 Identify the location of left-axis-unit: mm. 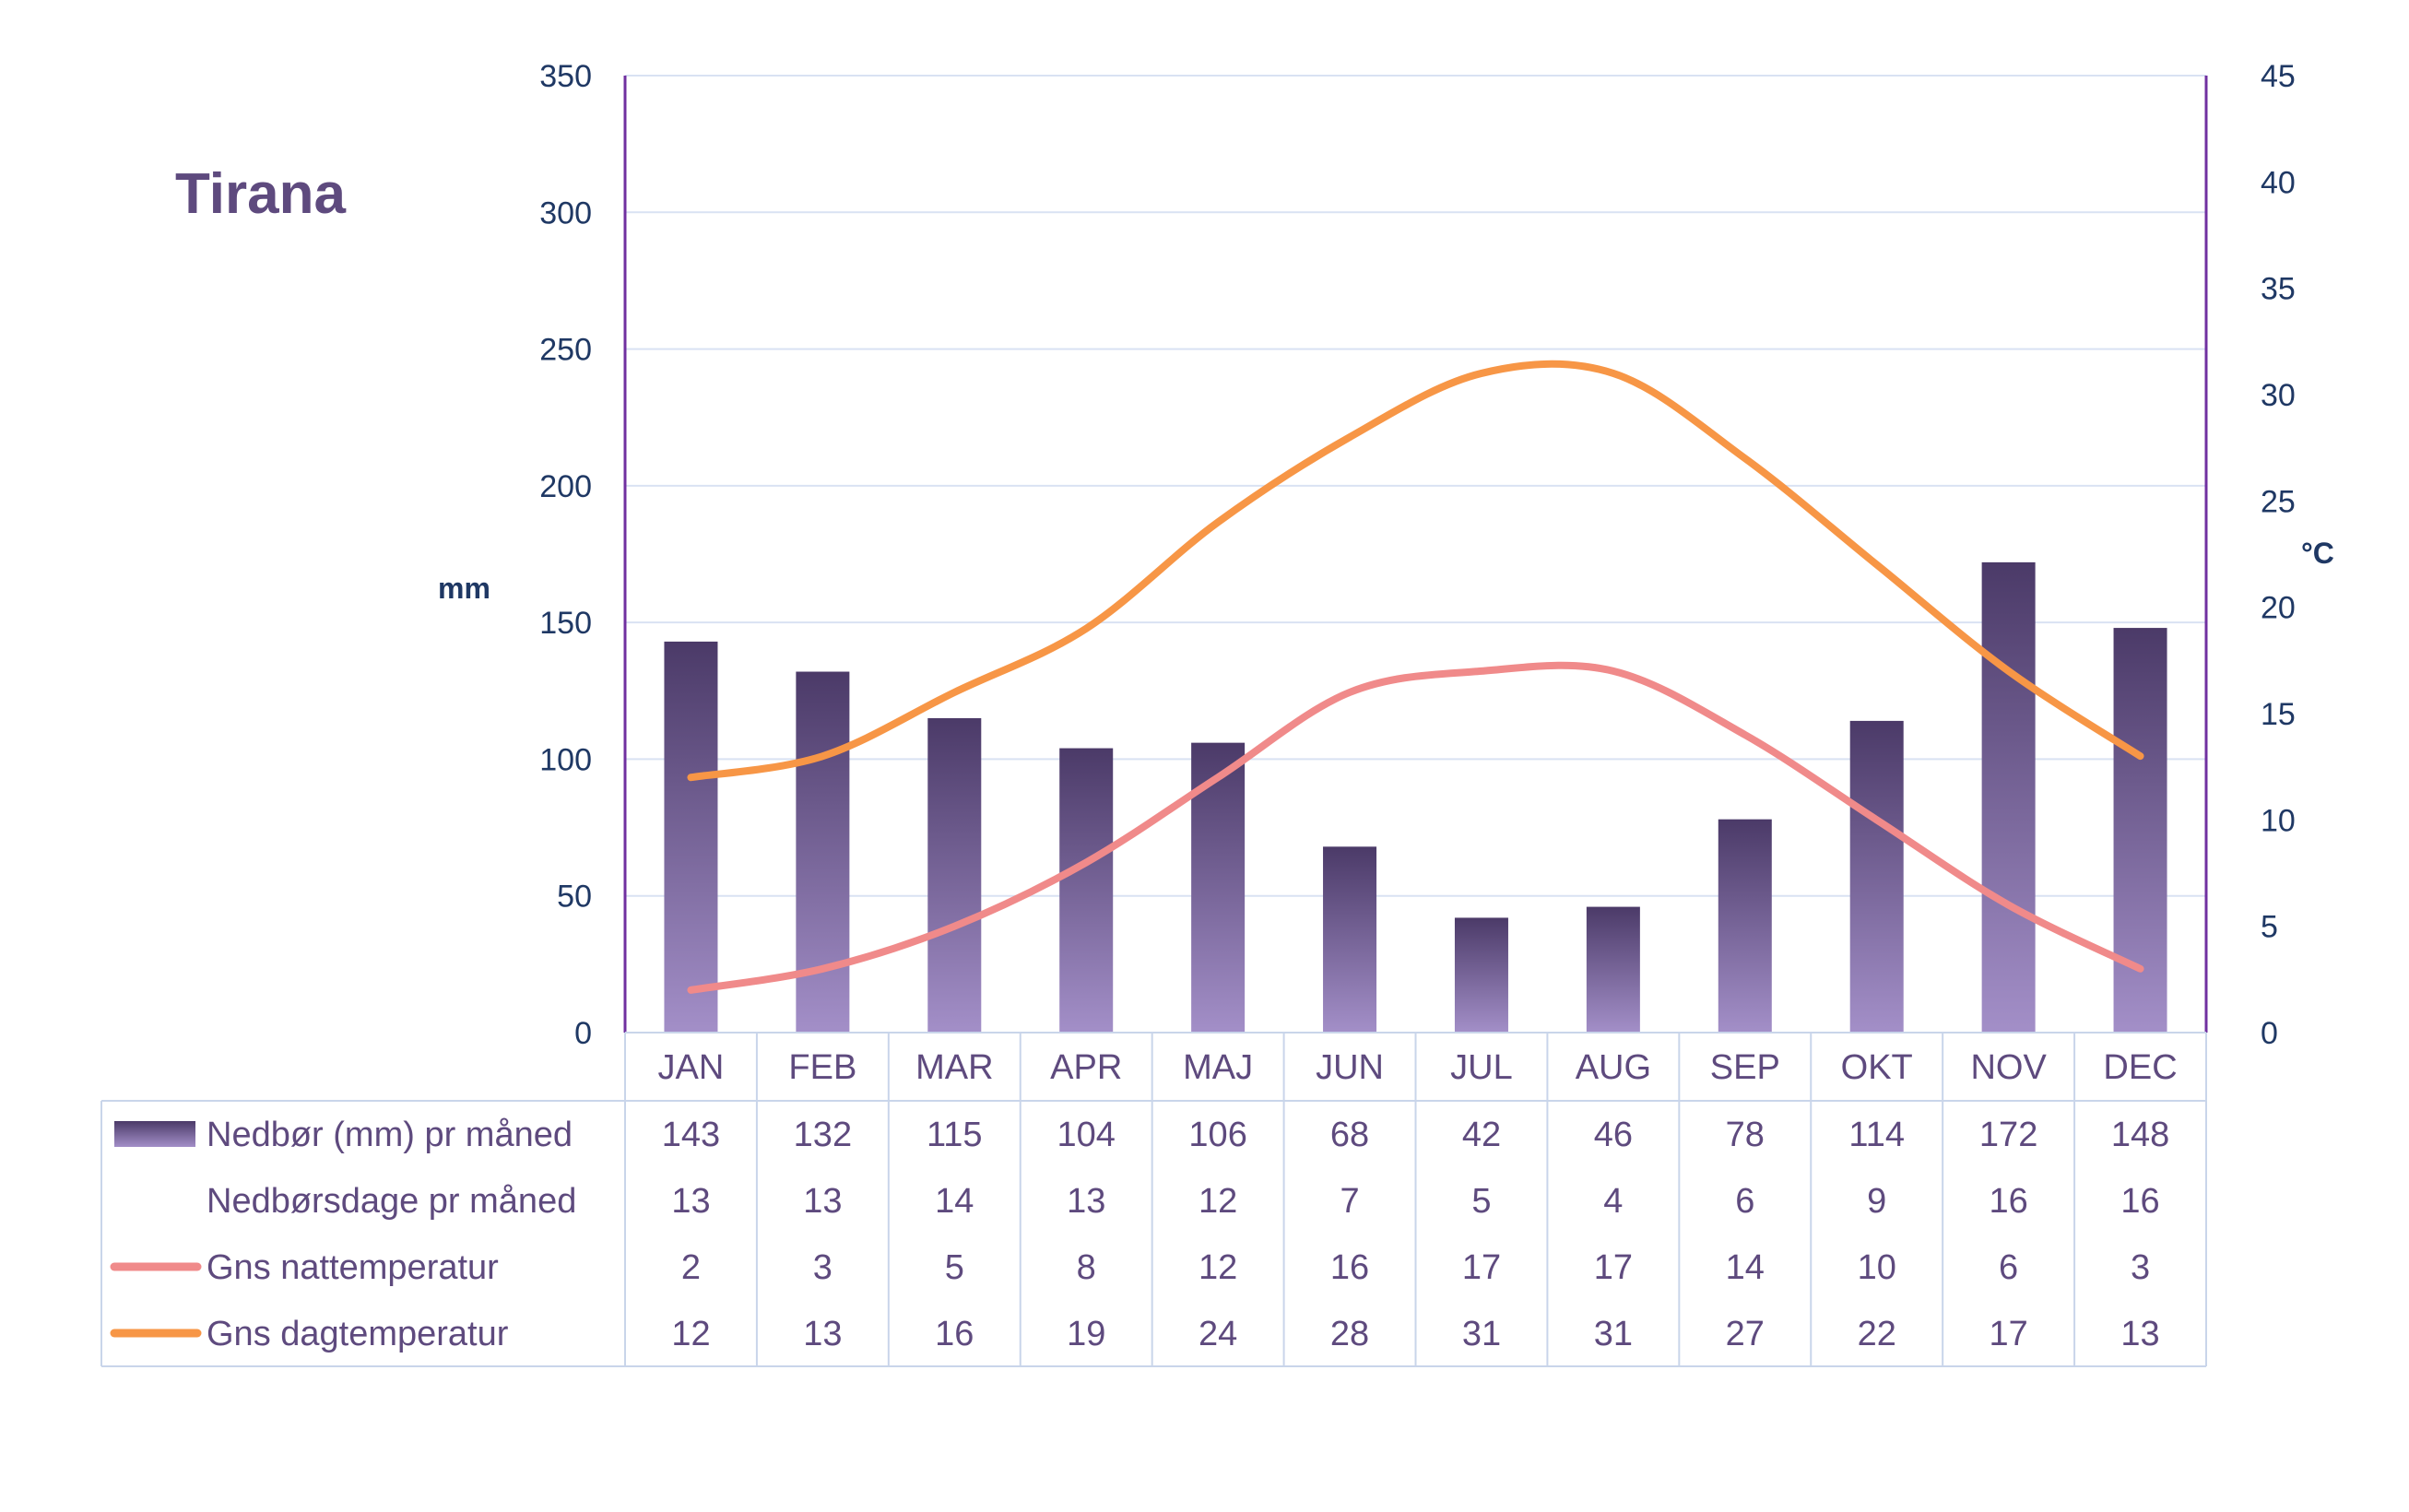
(464, 588).